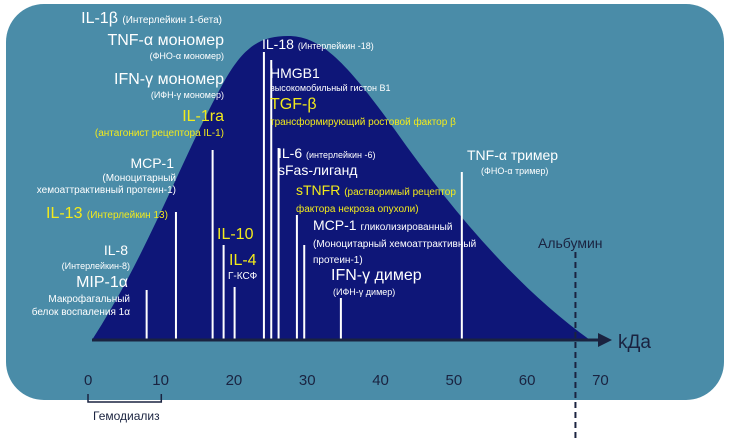 The width and height of the screenshot is (730, 438). Describe the element at coordinates (327, 153) in the screenshot. I see `il6-label: IL-6 (интерлейкин -6)` at that location.